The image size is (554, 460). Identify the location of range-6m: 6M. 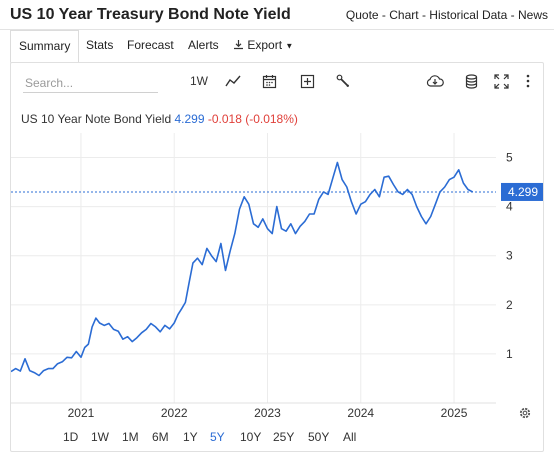
(160, 437).